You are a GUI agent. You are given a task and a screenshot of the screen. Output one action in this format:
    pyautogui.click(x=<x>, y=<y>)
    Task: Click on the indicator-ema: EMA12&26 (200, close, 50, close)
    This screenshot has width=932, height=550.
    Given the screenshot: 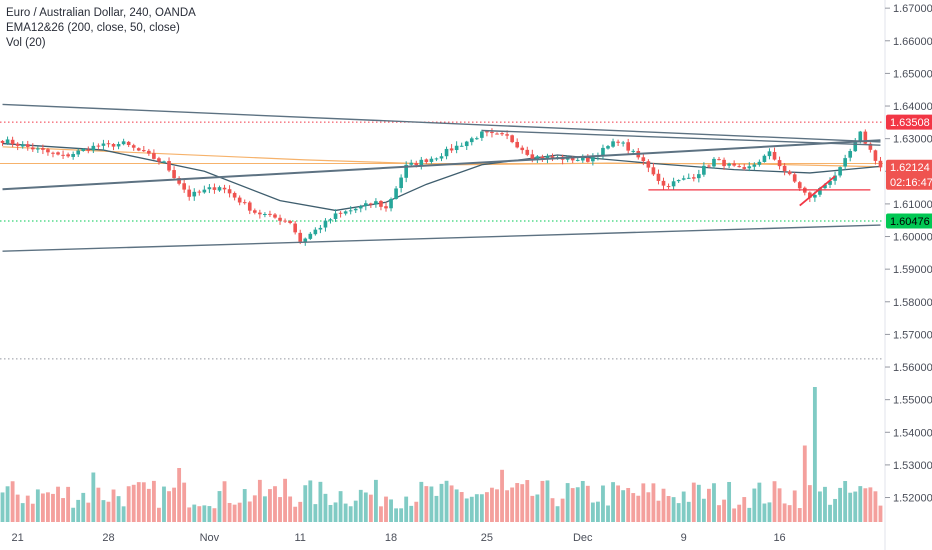 What is the action you would take?
    pyautogui.click(x=93, y=28)
    